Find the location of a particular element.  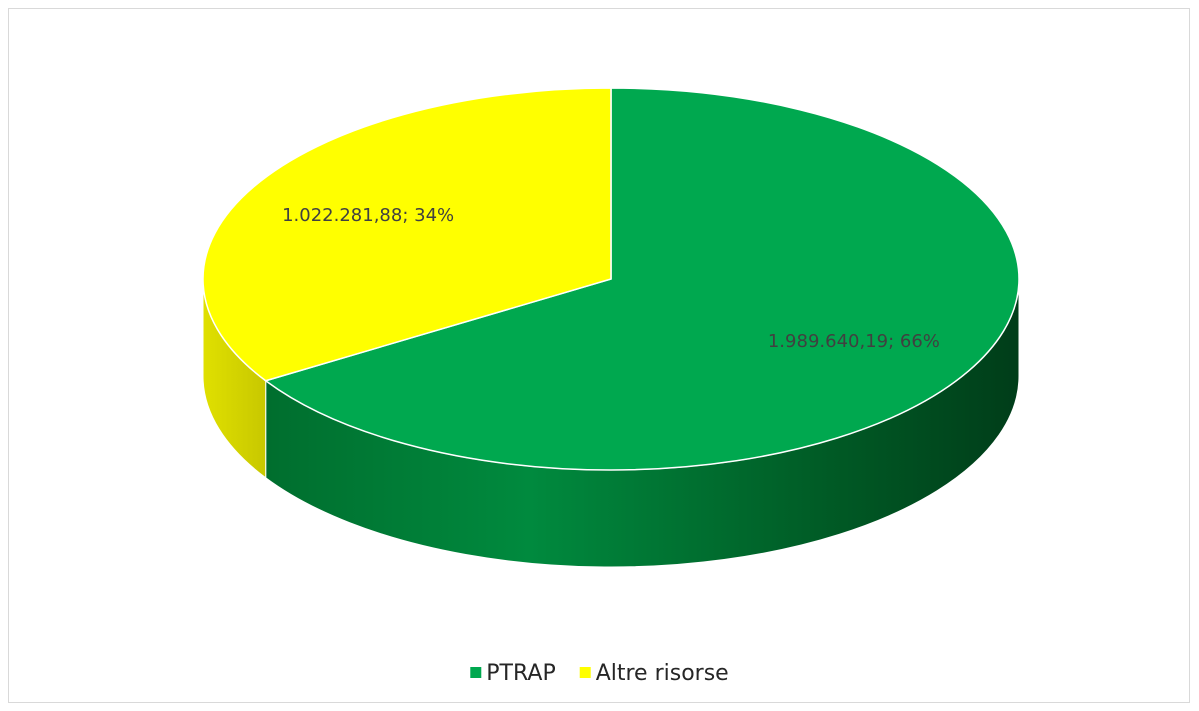

legend-label: Altre risorse is located at coordinates (662, 673).